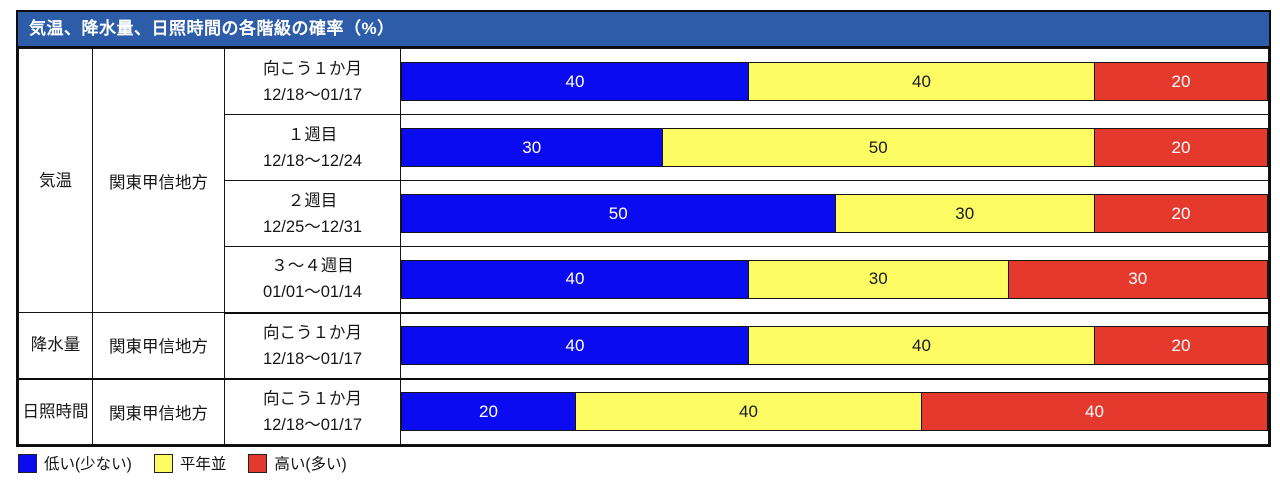 Image resolution: width=1280 pixels, height=481 pixels. I want to click on legend-label: 平年並, so click(203, 464).